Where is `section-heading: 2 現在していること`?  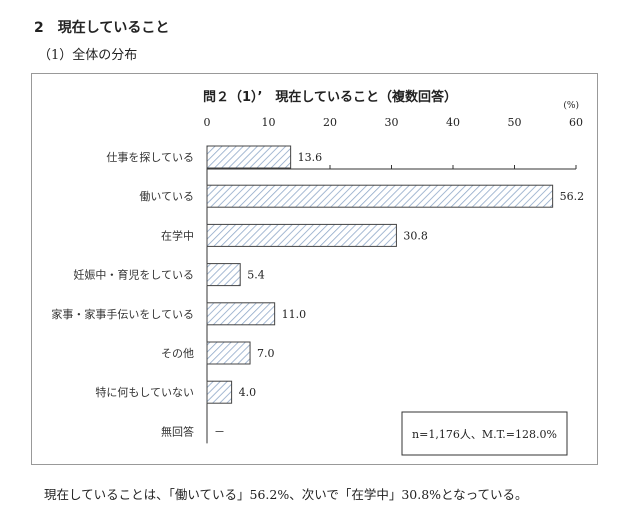
section-heading: 2 現在していること is located at coordinates (102, 28).